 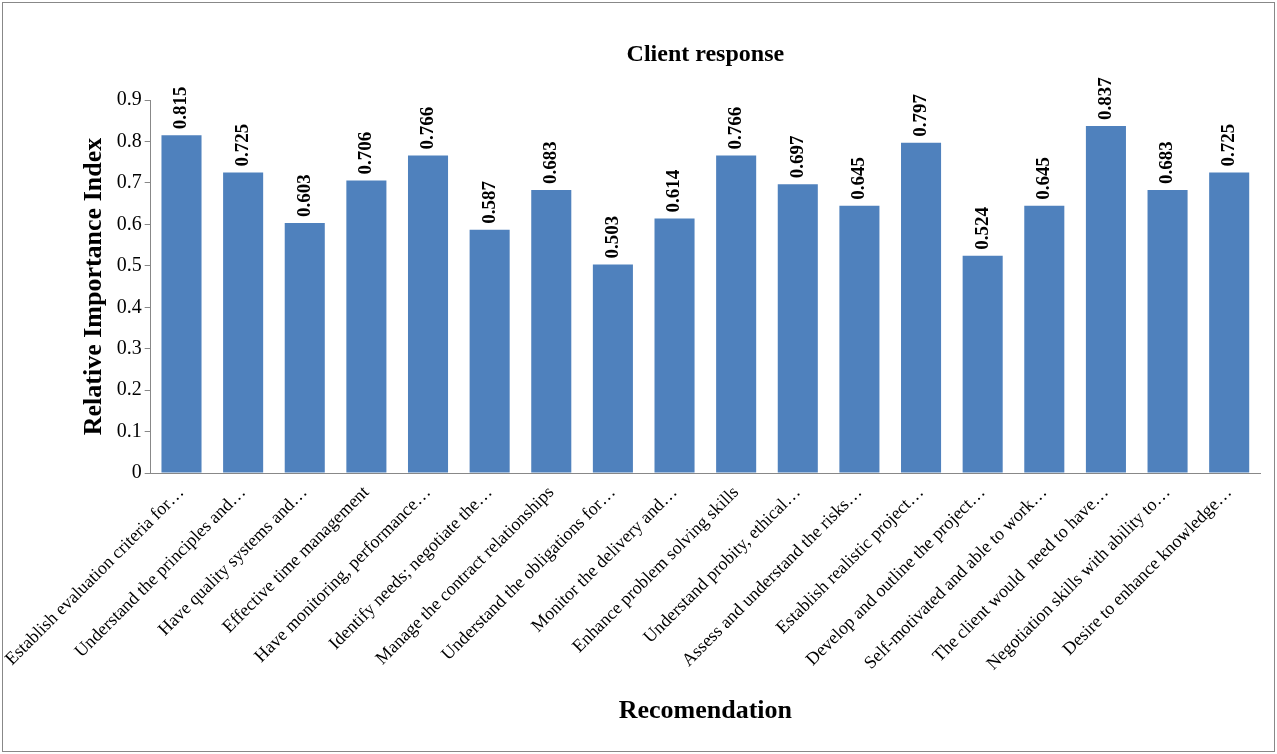 What do you see at coordinates (919, 115) in the screenshot?
I see `data-label: 0.797` at bounding box center [919, 115].